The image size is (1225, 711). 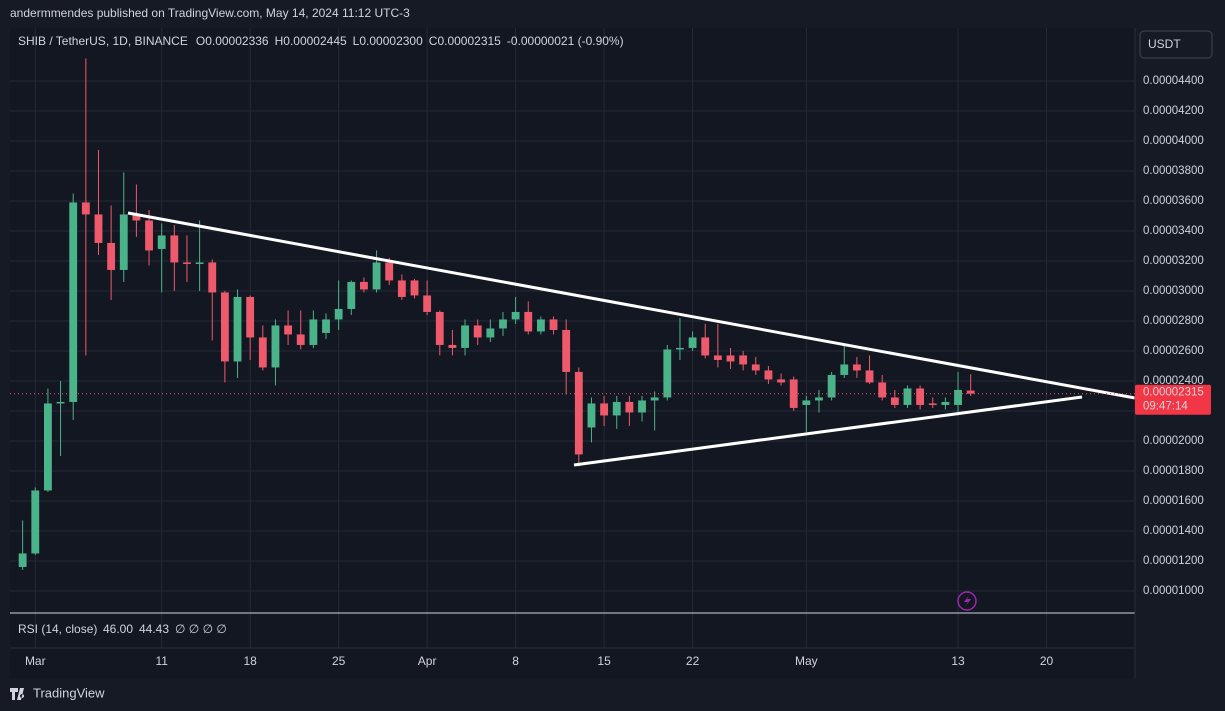 I want to click on y-tick-label: 0.00003200, so click(x=1173, y=261).